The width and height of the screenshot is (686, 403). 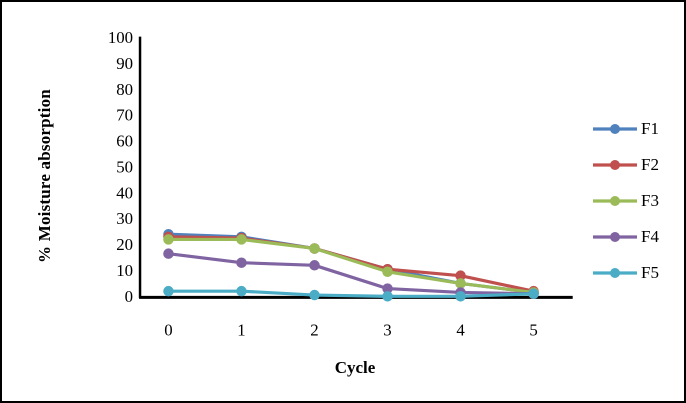 I want to click on y-axis-title: % Moisture absorption, so click(x=44, y=176).